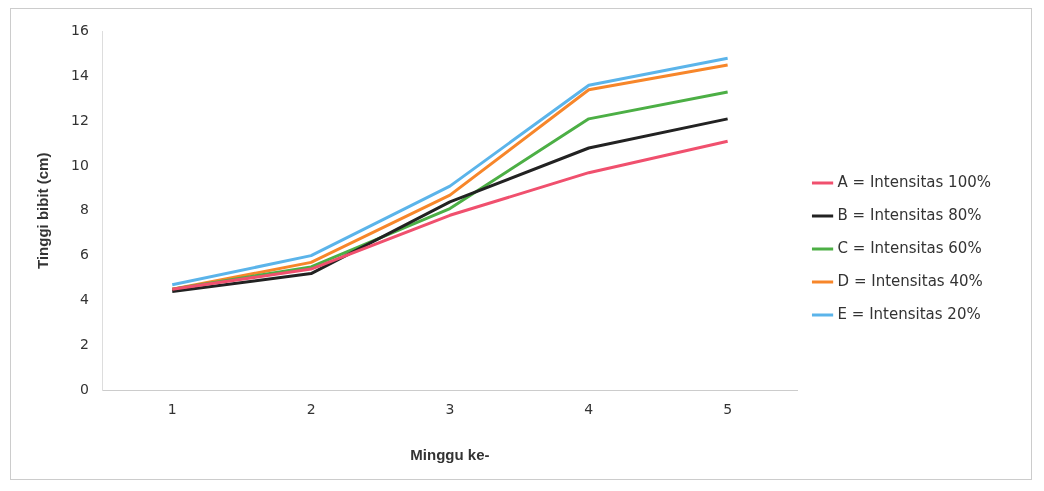 Image resolution: width=1044 pixels, height=491 pixels. What do you see at coordinates (589, 409) in the screenshot?
I see `x-tick-label: 4` at bounding box center [589, 409].